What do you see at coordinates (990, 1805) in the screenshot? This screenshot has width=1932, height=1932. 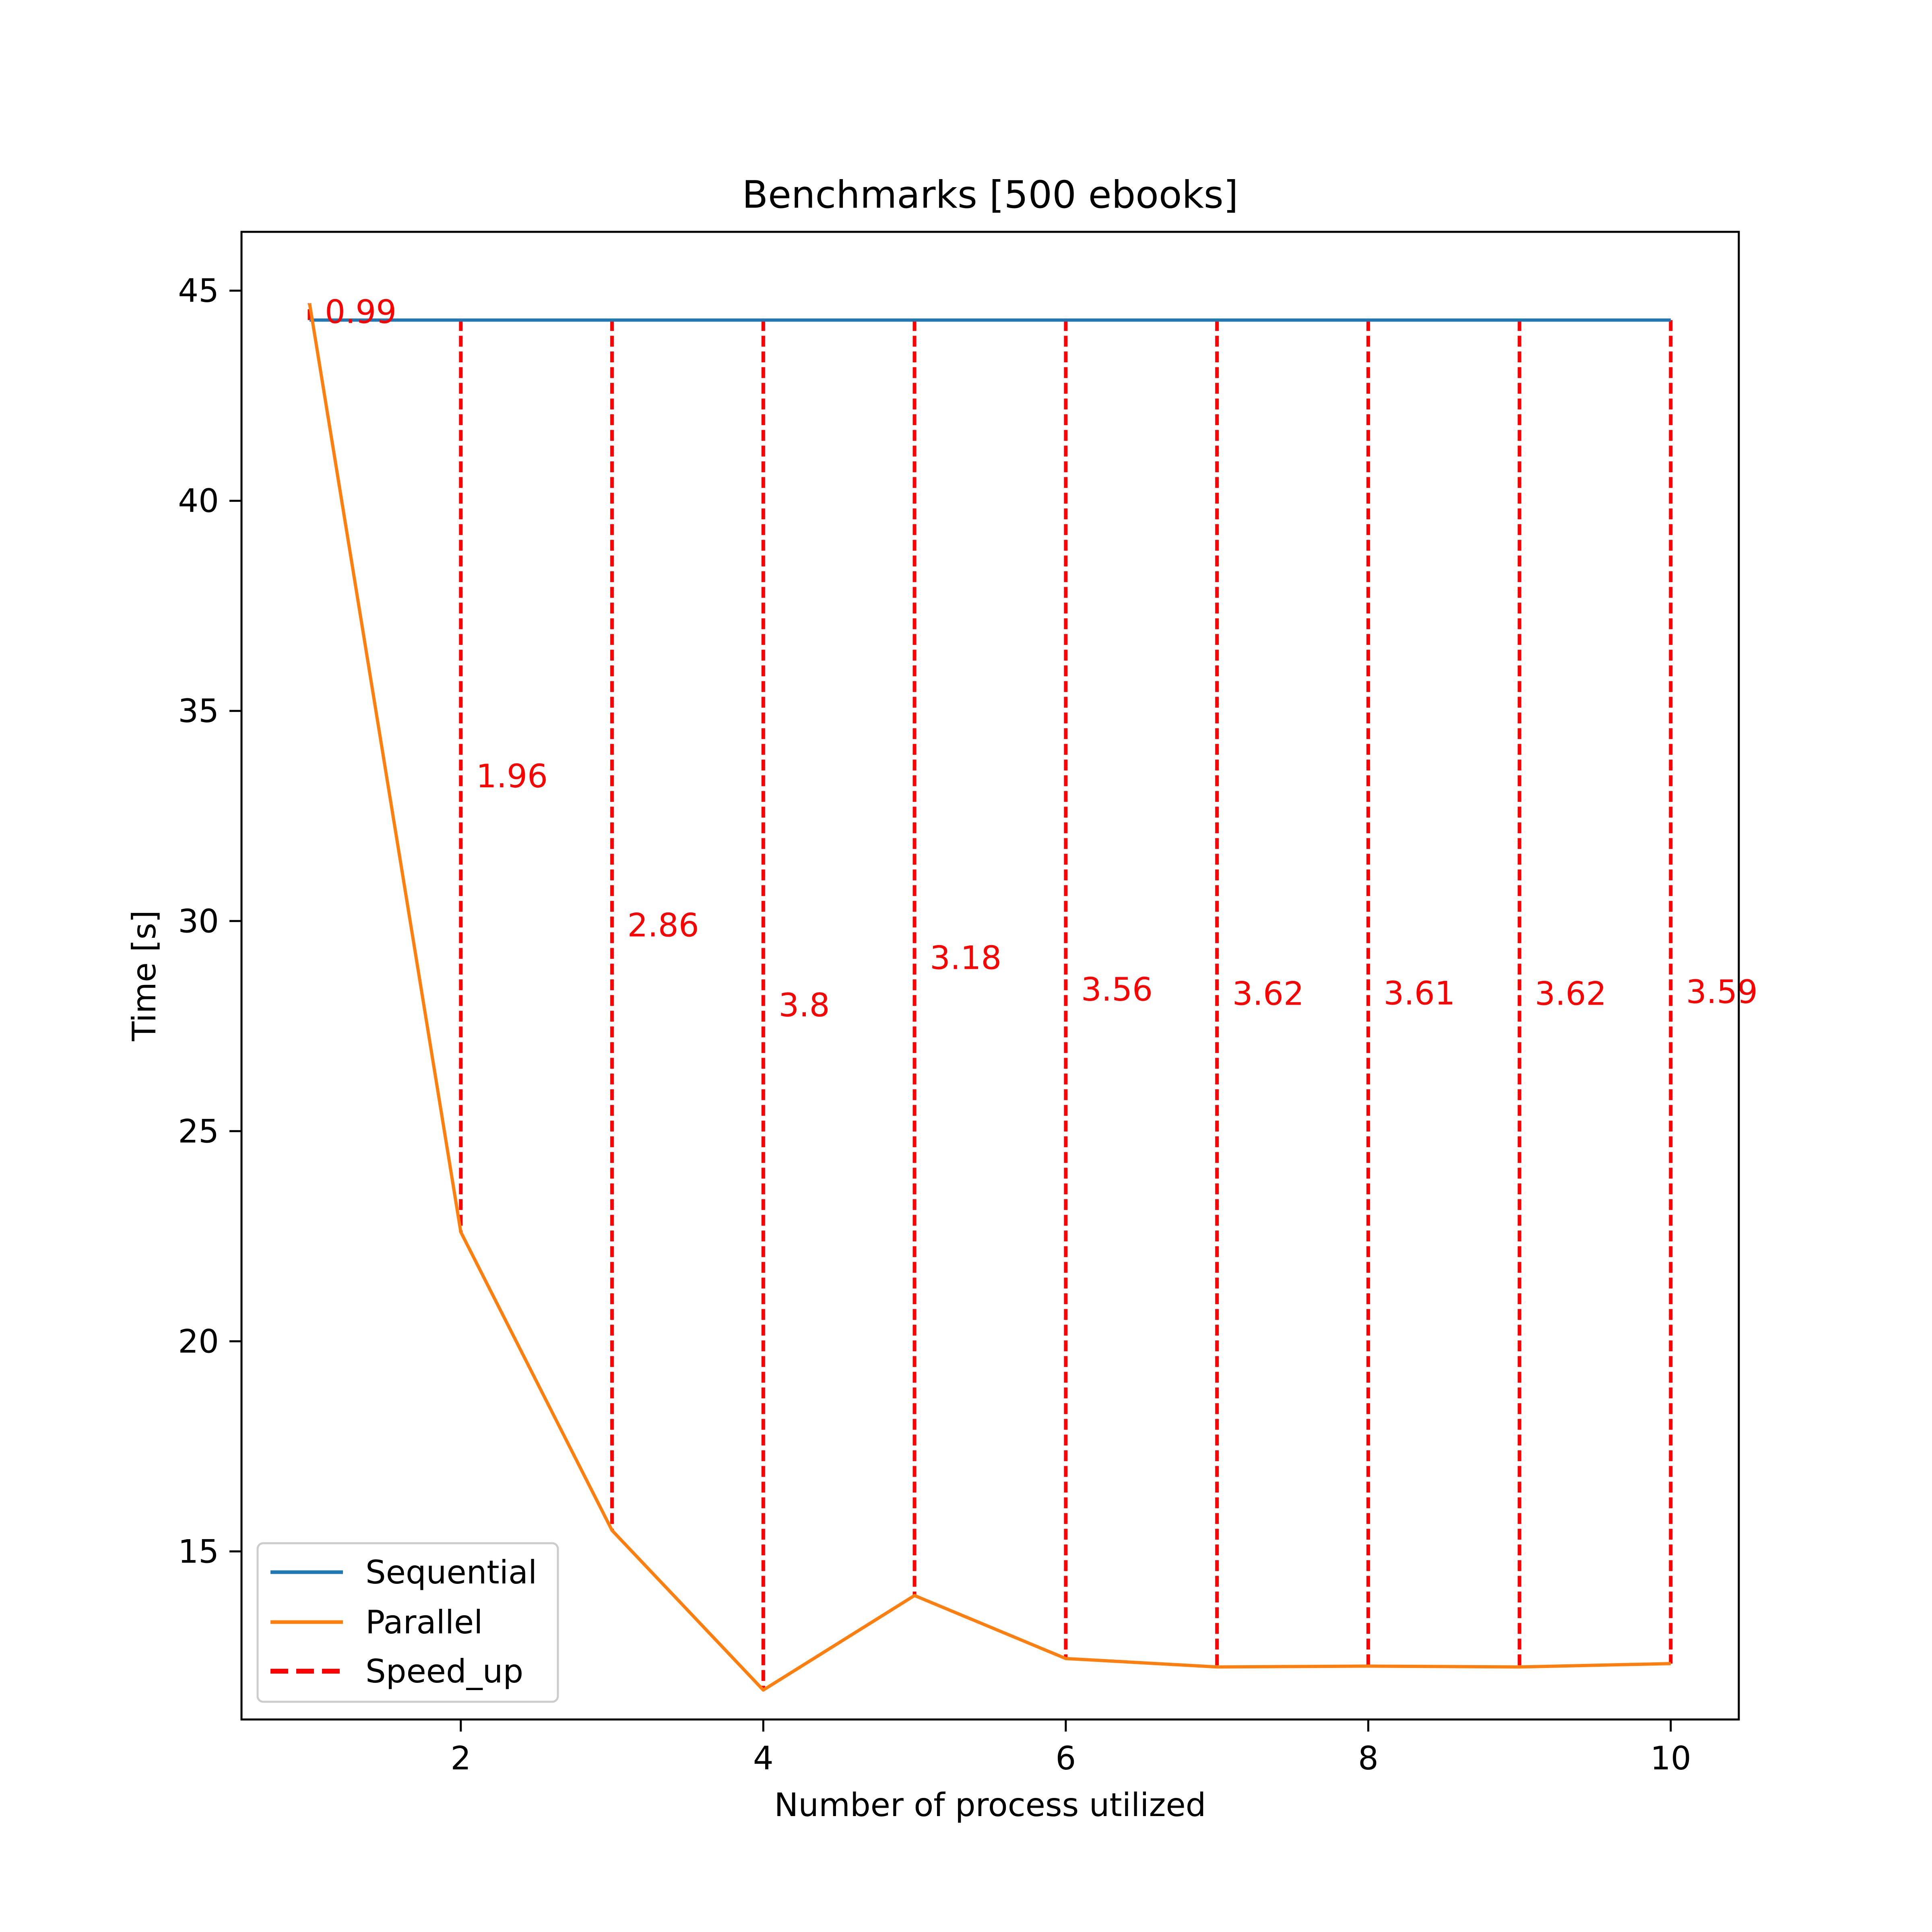 I see `x-axis-label: Number of process utilized` at bounding box center [990, 1805].